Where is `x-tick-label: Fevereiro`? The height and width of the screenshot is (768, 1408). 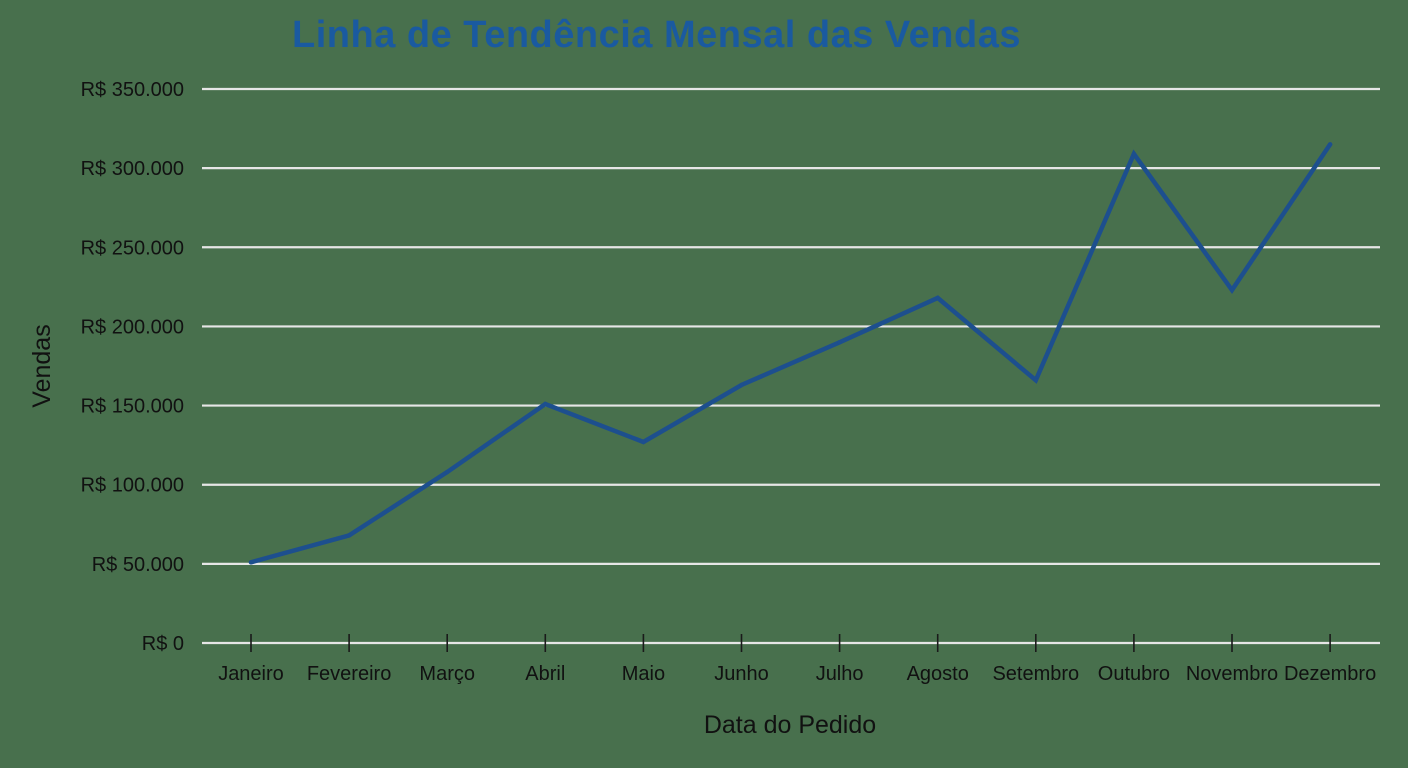 x-tick-label: Fevereiro is located at coordinates (349, 674).